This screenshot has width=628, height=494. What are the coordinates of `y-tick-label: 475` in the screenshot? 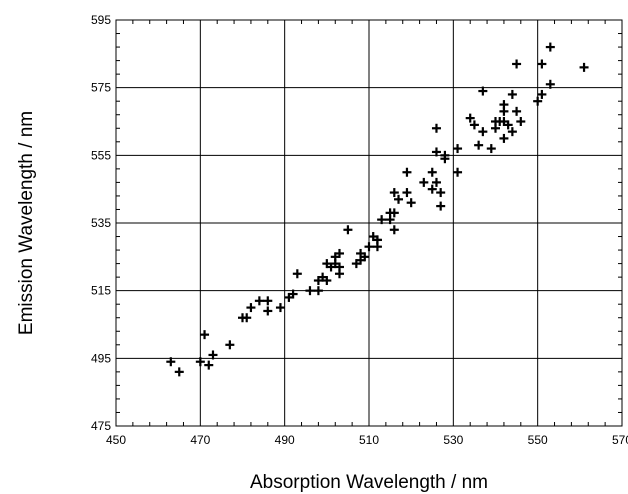 It's located at (101, 426).